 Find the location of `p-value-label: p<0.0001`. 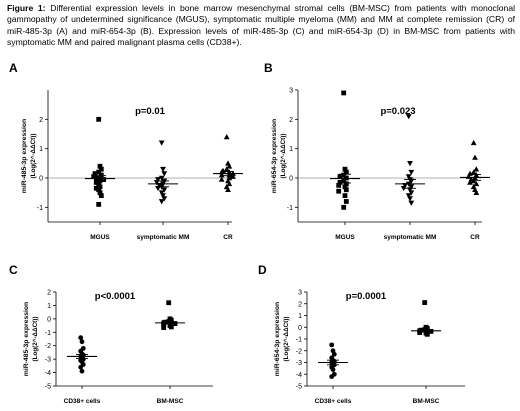

p-value-label: p<0.0001 is located at coordinates (115, 296).